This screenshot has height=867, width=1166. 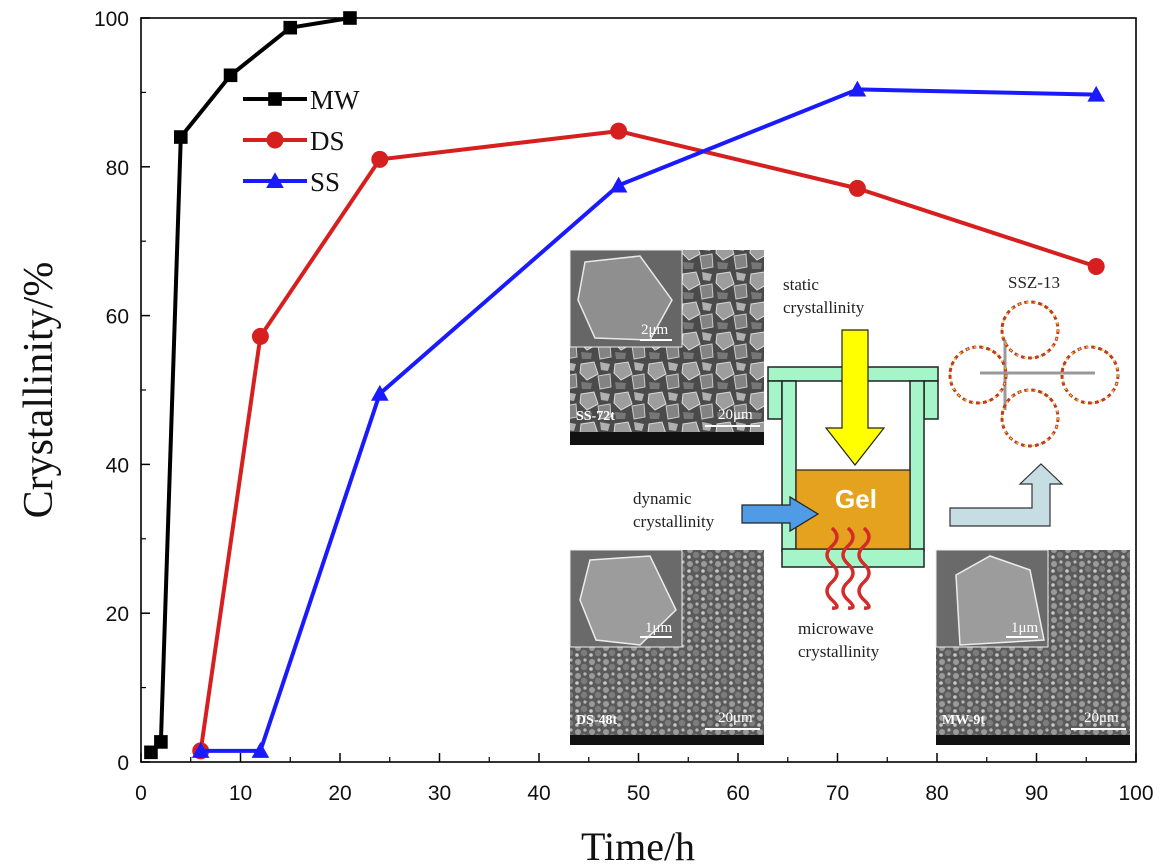 I want to click on sem-image-ss: 2μm SS-72t 20μm, so click(x=666, y=347).